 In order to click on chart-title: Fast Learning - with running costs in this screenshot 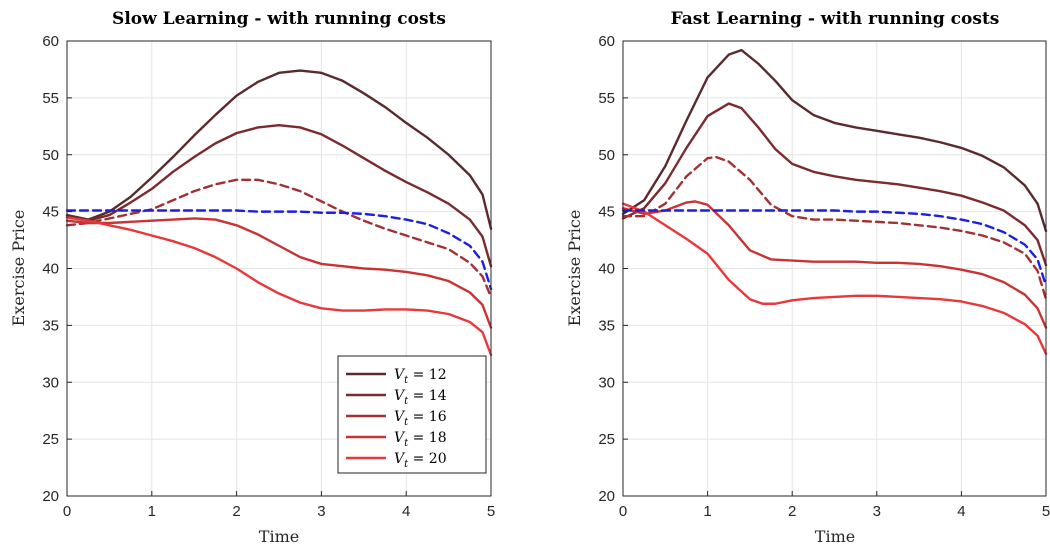, I will do `click(835, 19)`.